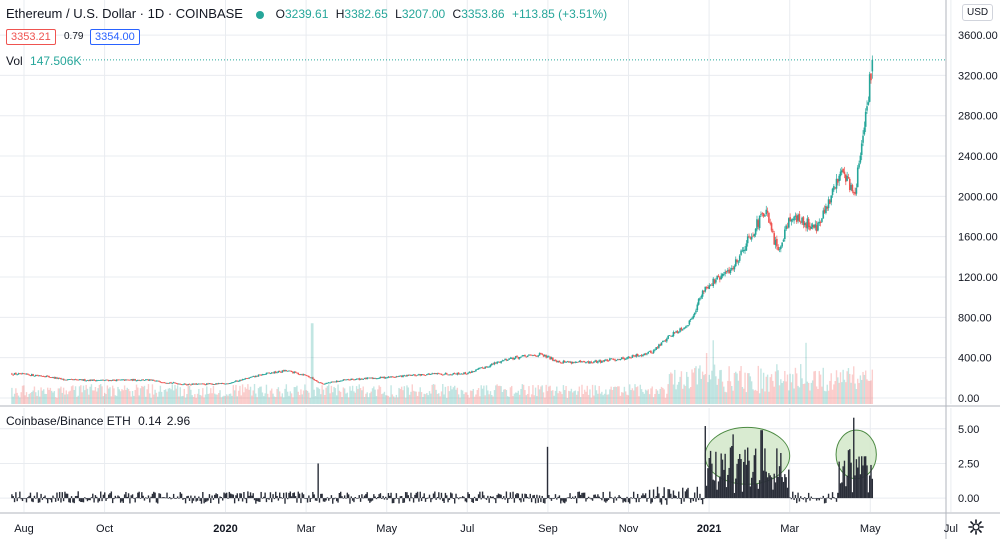 Image resolution: width=1000 pixels, height=539 pixels. Describe the element at coordinates (74, 36) in the screenshot. I see `spread-value: 0.79` at that location.